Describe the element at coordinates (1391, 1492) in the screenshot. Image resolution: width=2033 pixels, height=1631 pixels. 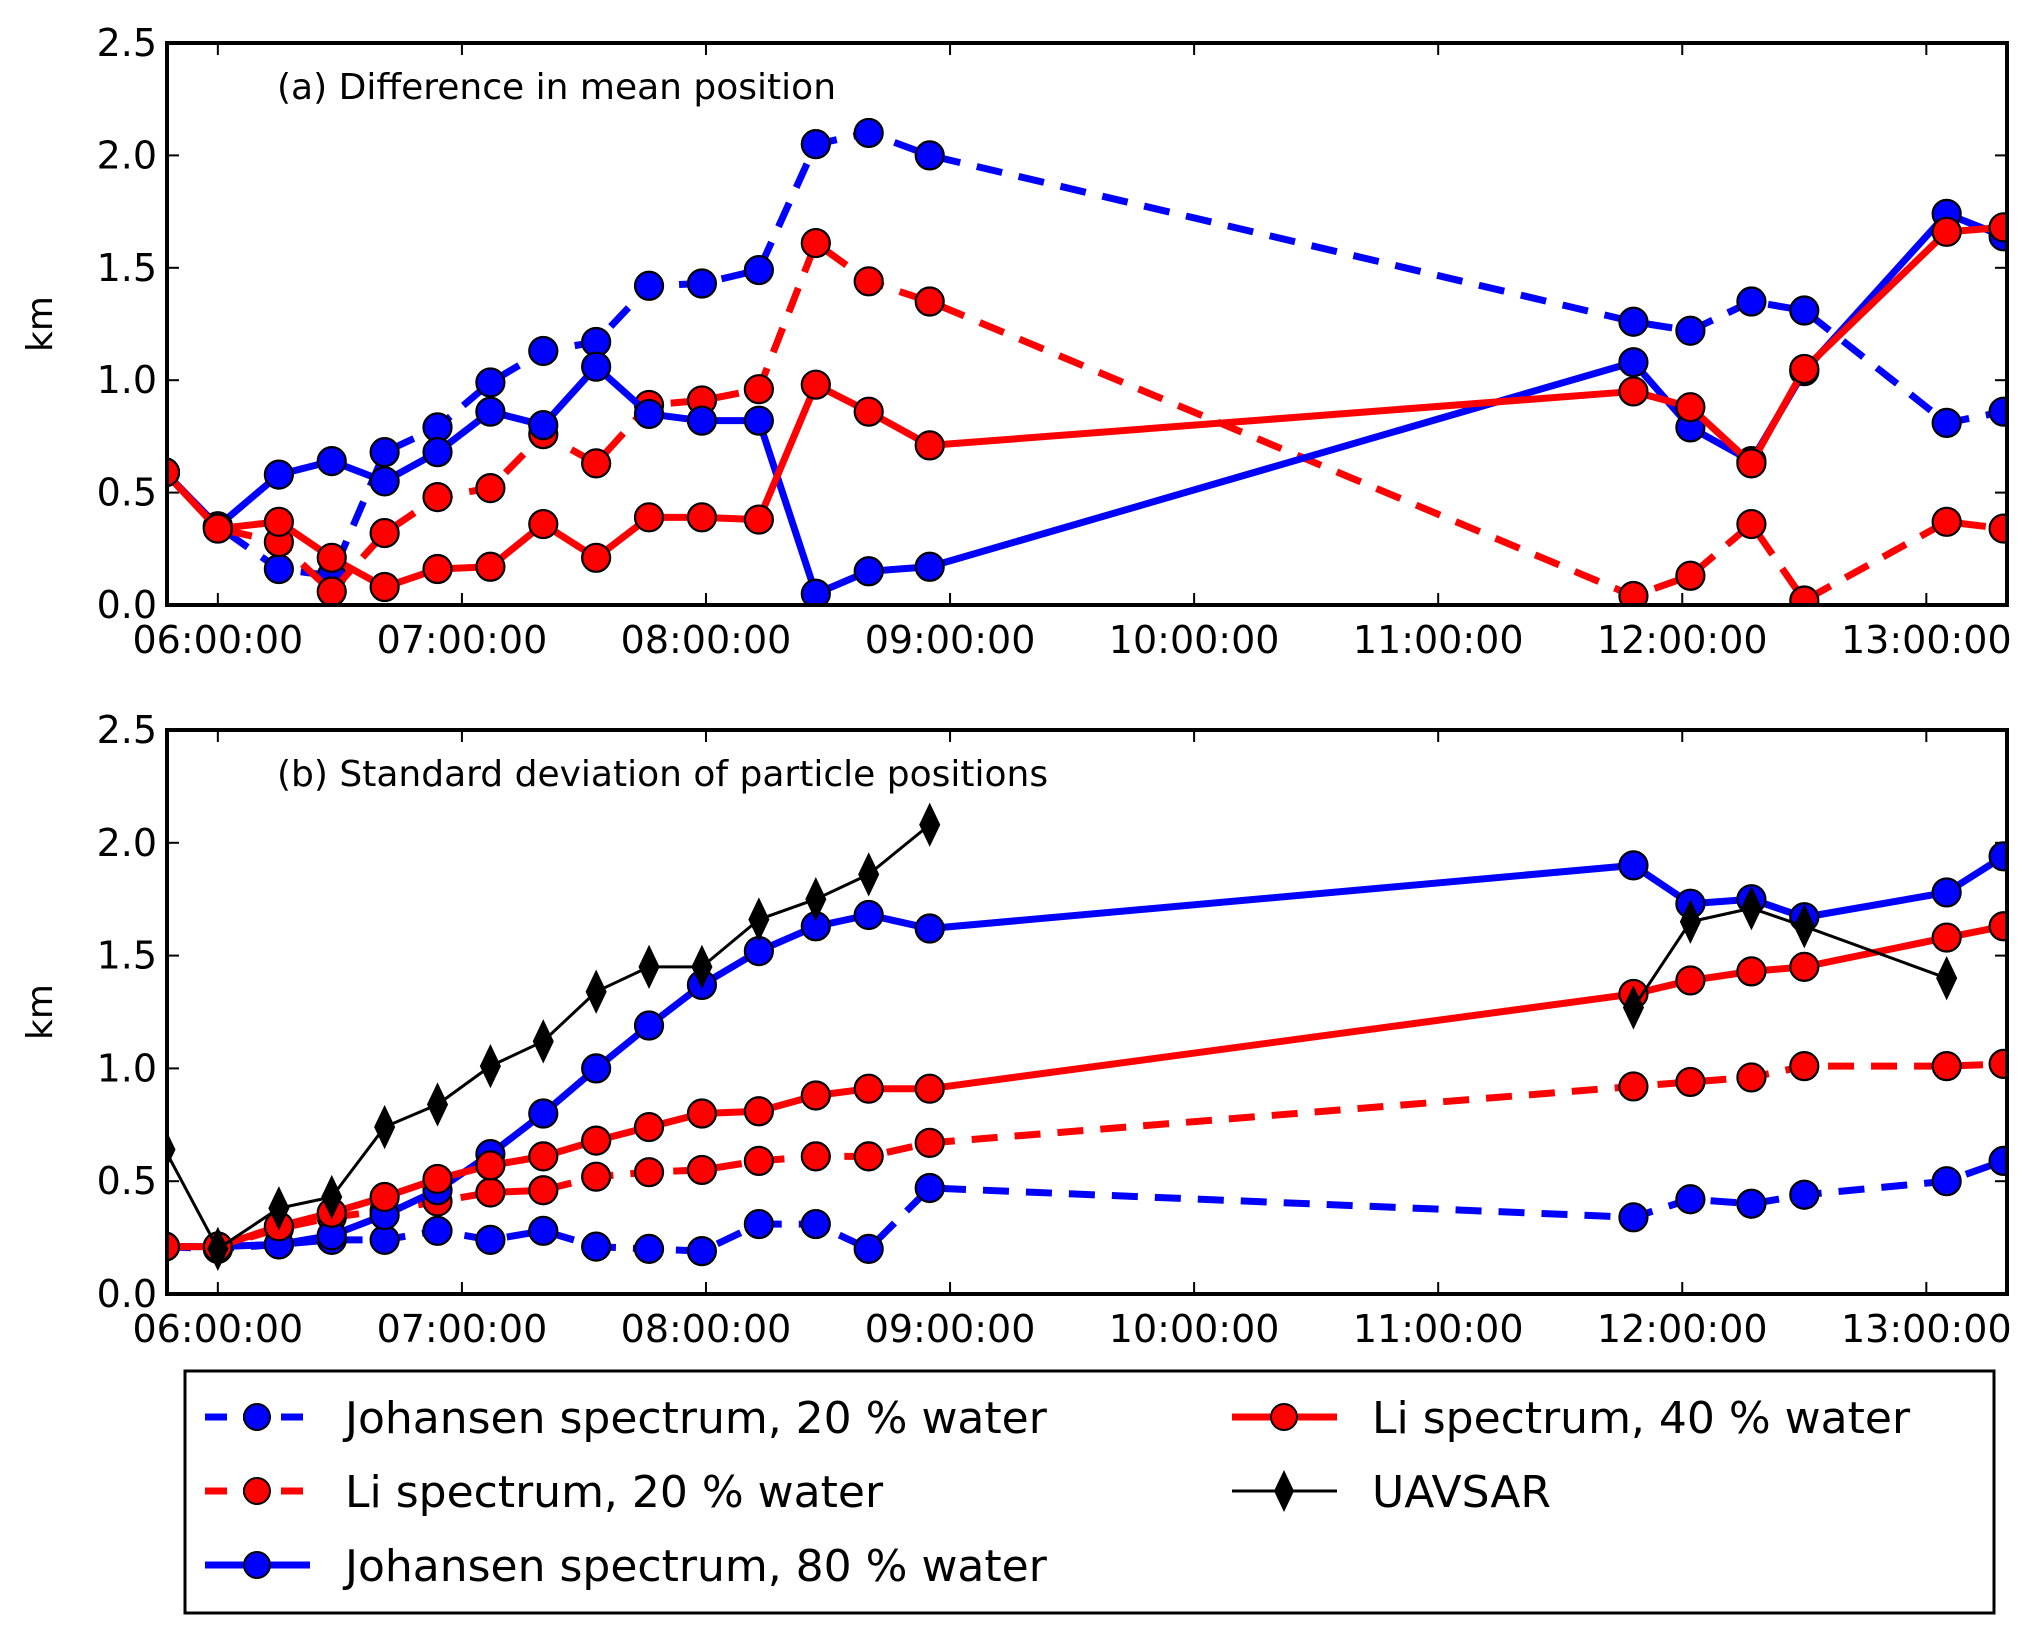
I see `legend-entry-uavsar: UAVSAR` at that location.